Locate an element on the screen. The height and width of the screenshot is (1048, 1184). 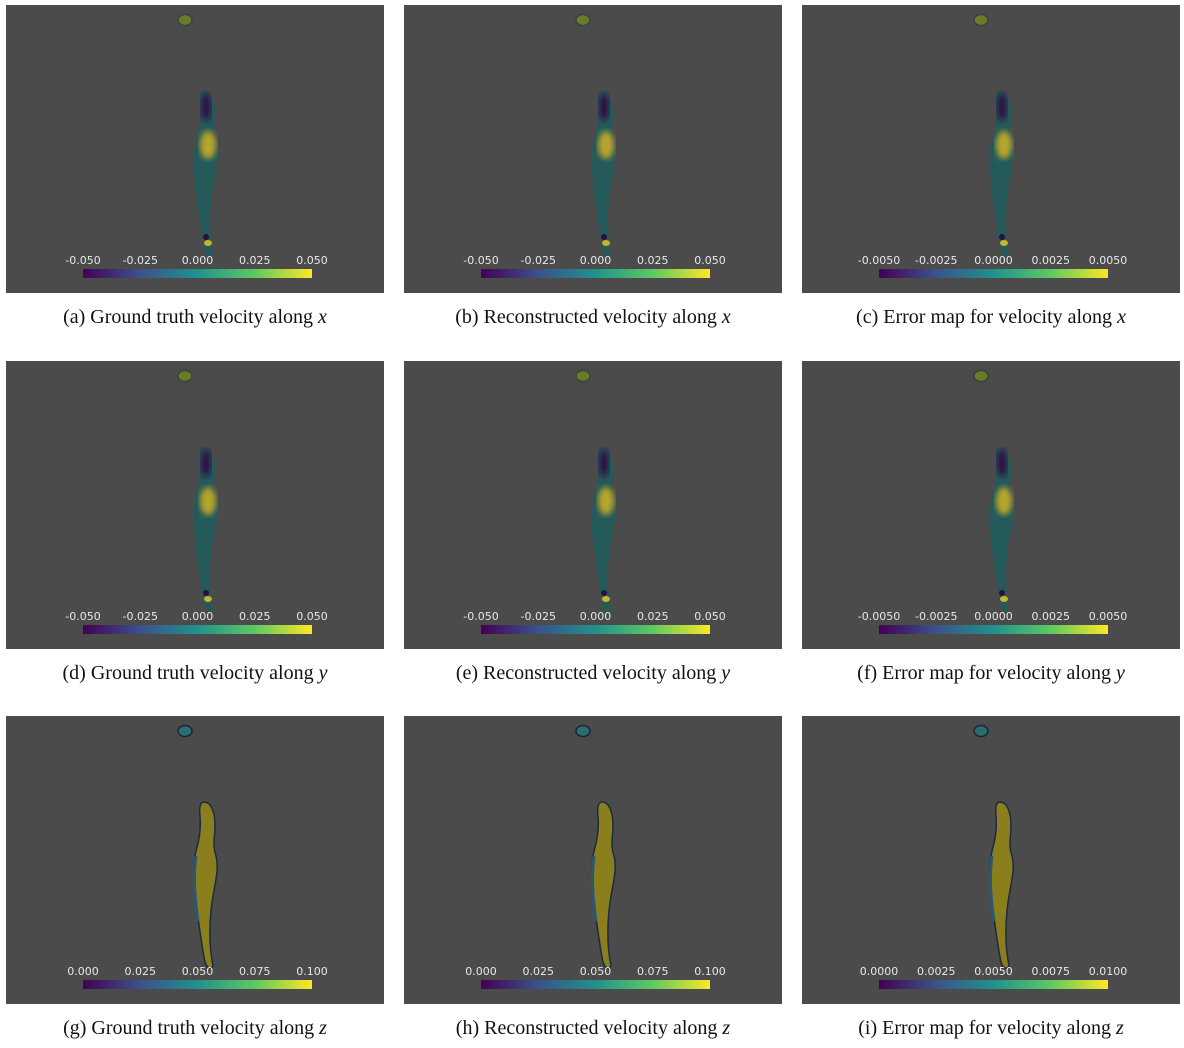
caption: (f) Error map for velocity along y is located at coordinates (991, 673).